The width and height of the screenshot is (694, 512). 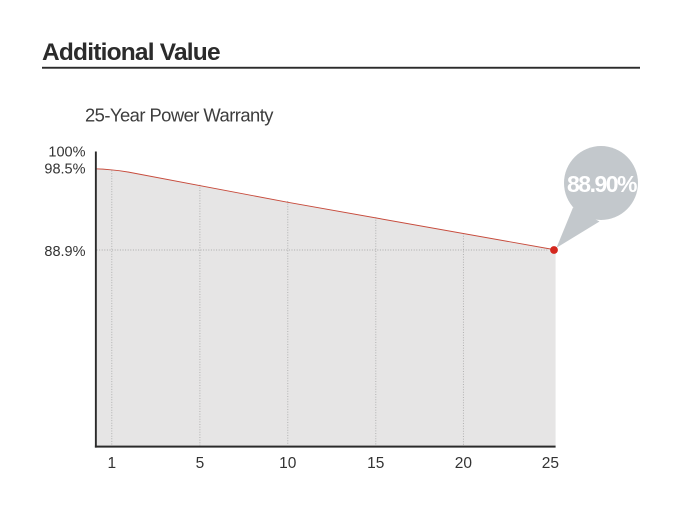 What do you see at coordinates (64, 170) in the screenshot?
I see `svg-text: 98.5%` at bounding box center [64, 170].